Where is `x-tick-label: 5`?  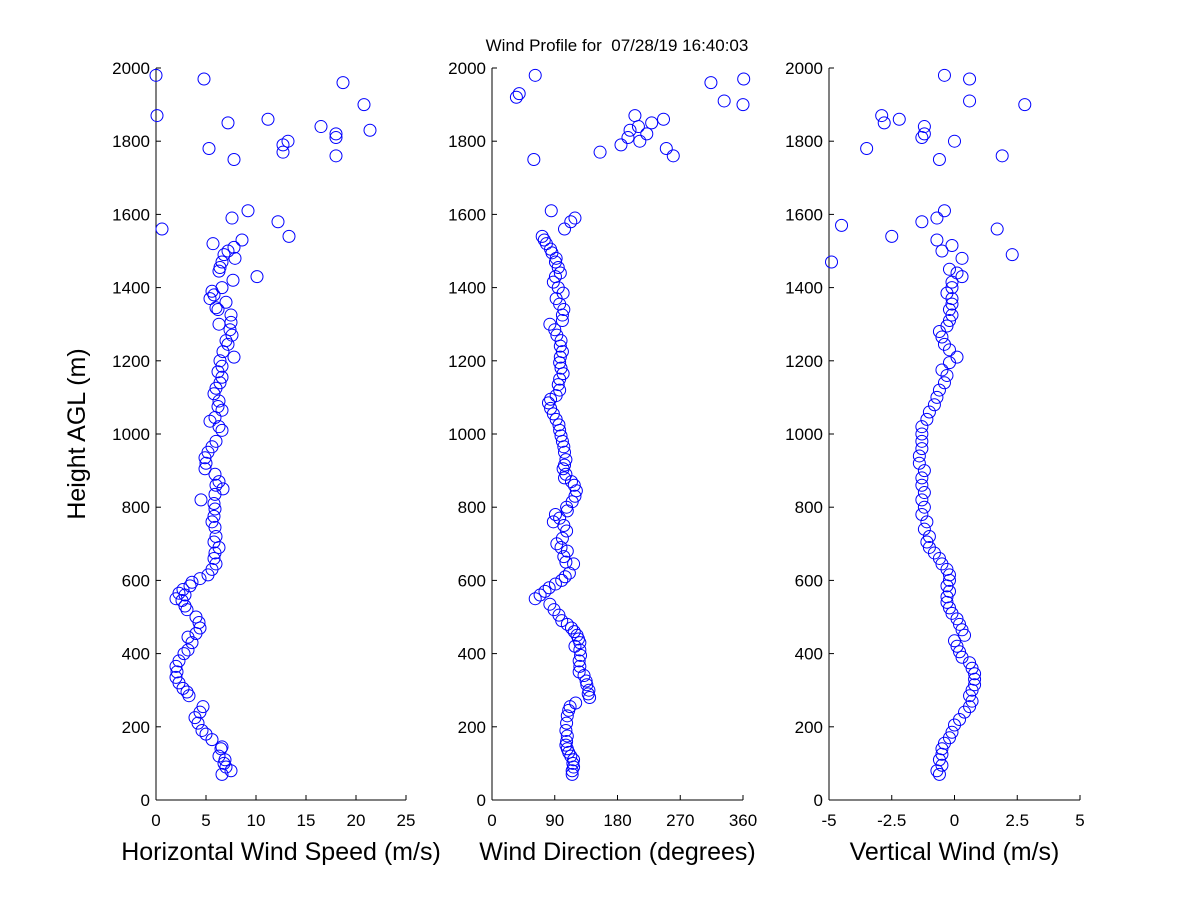 x-tick-label: 5 is located at coordinates (205, 820).